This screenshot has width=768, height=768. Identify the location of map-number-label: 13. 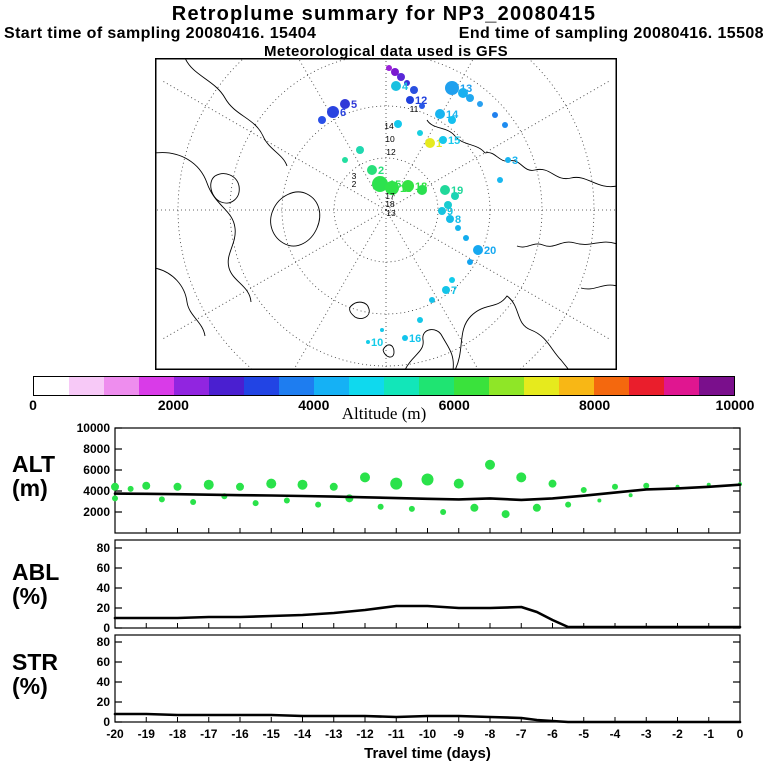
(391, 213).